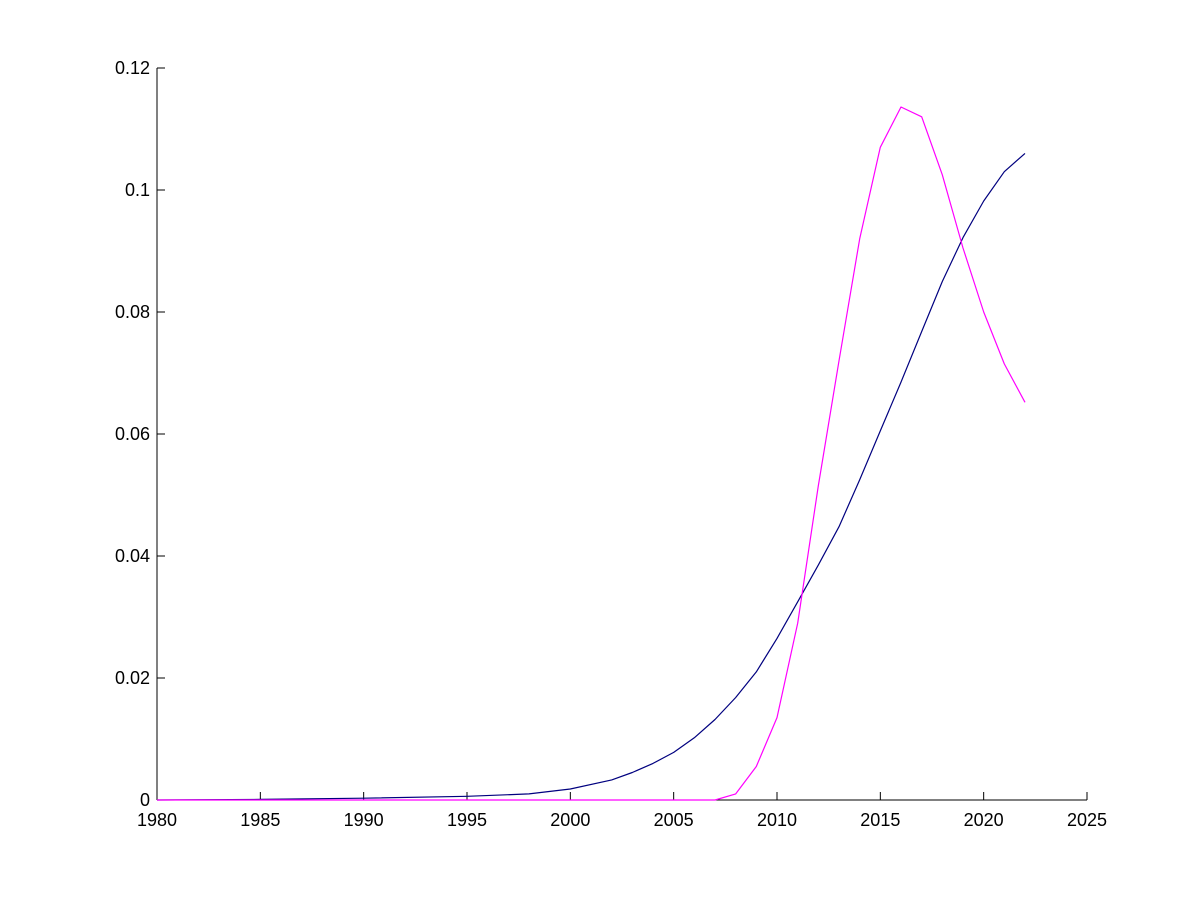 The height and width of the screenshot is (900, 1200). I want to click on x-tick-label: 2020, so click(984, 820).